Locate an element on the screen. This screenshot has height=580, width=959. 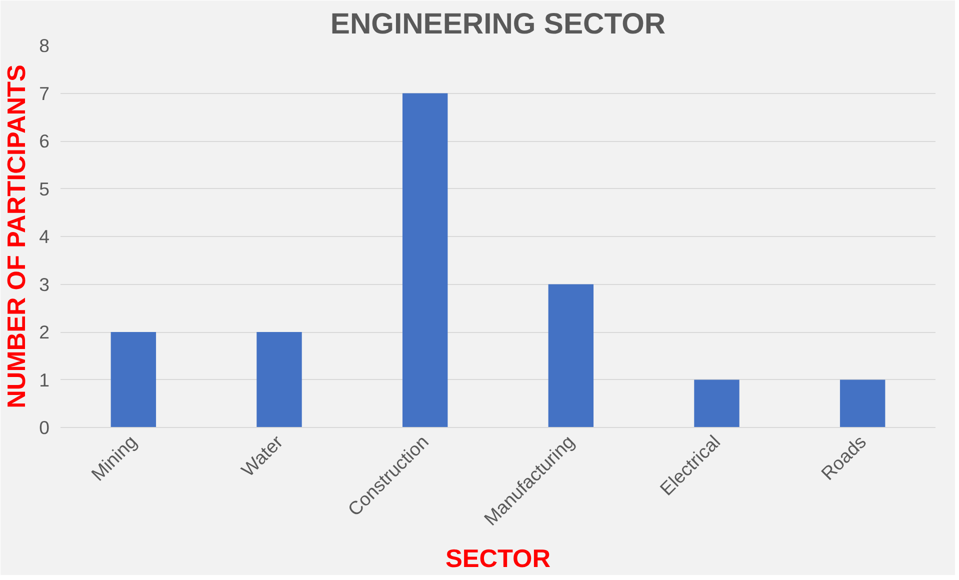
y-tick-label: 5 is located at coordinates (44, 189).